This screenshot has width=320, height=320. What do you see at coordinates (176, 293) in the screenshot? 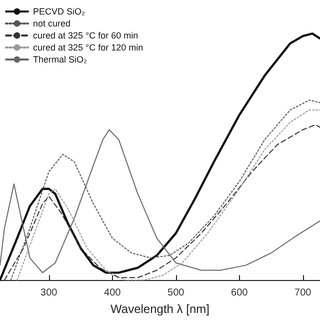
I see `x-tick-label: 500` at bounding box center [176, 293].